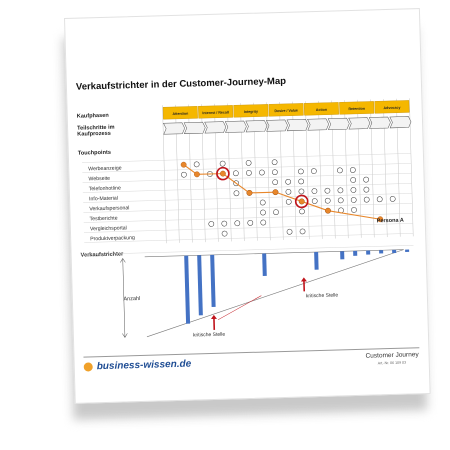 The height and width of the screenshot is (450, 450). What do you see at coordinates (390, 221) in the screenshot?
I see `persona-label: Persona A` at bounding box center [390, 221].